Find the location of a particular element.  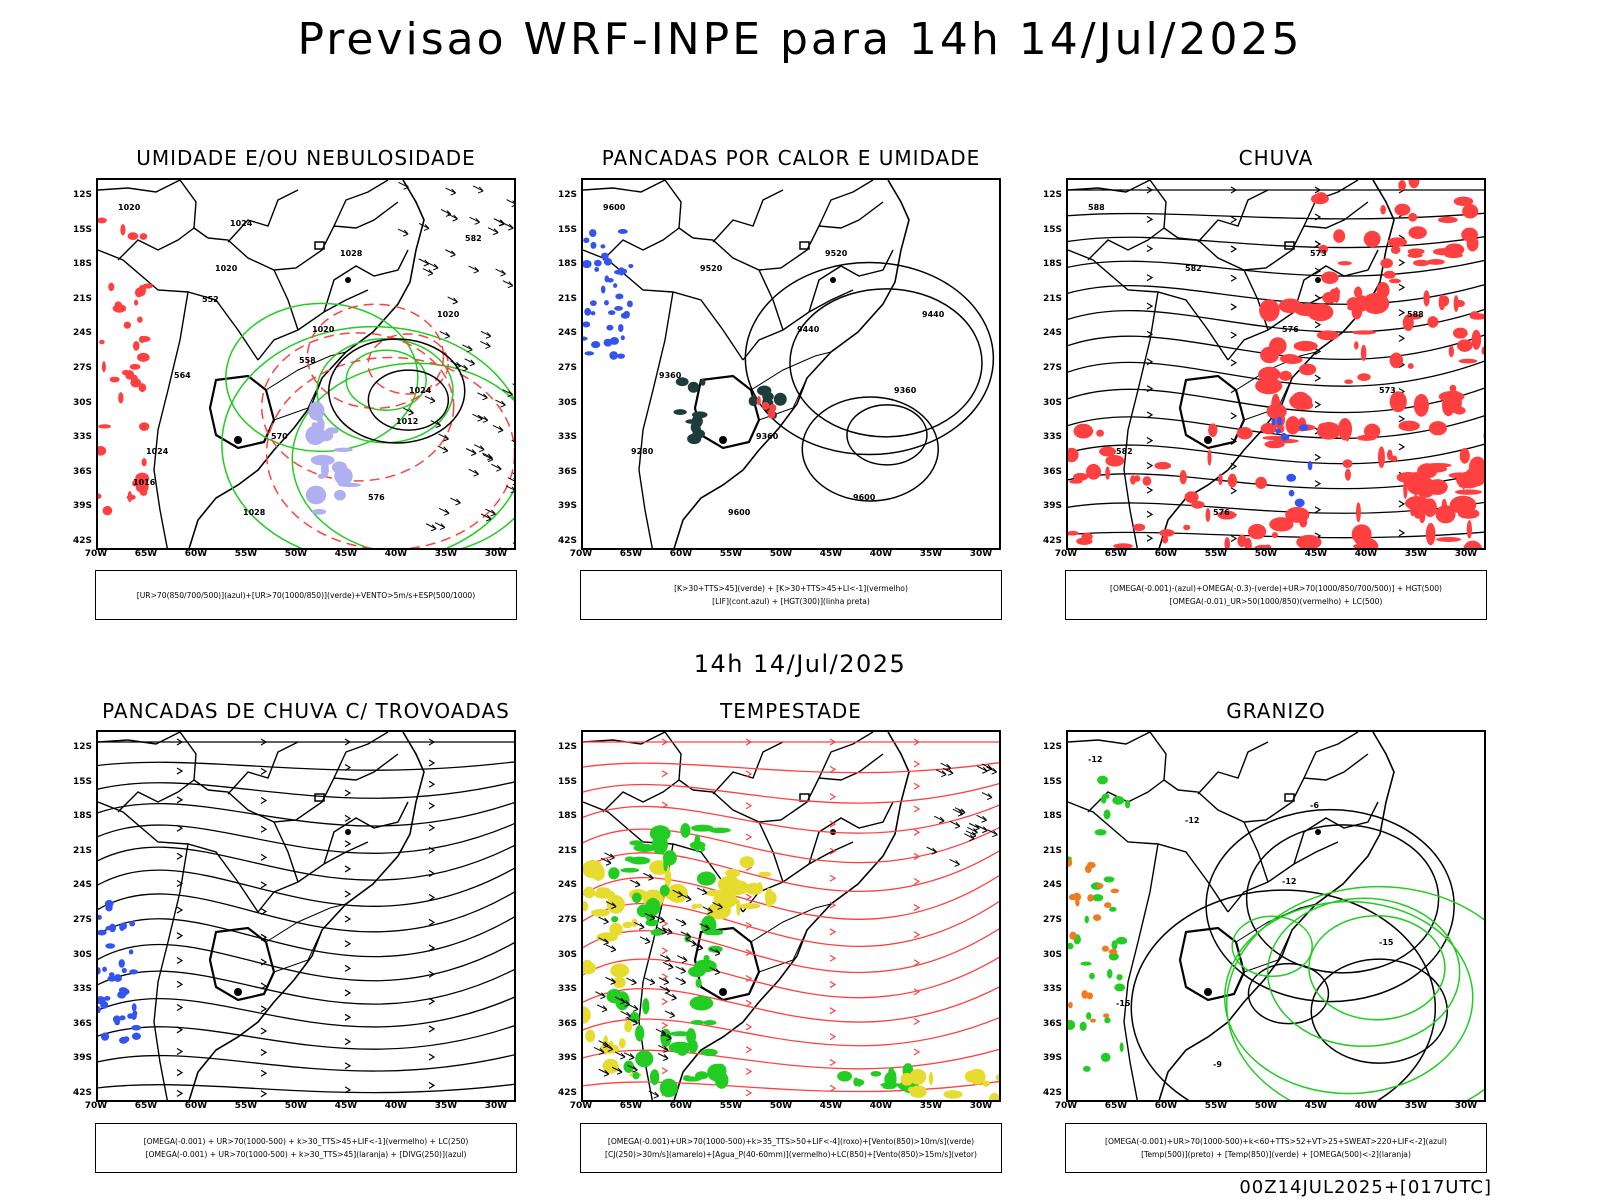

panel-title: GRANIZO is located at coordinates (1276, 711).